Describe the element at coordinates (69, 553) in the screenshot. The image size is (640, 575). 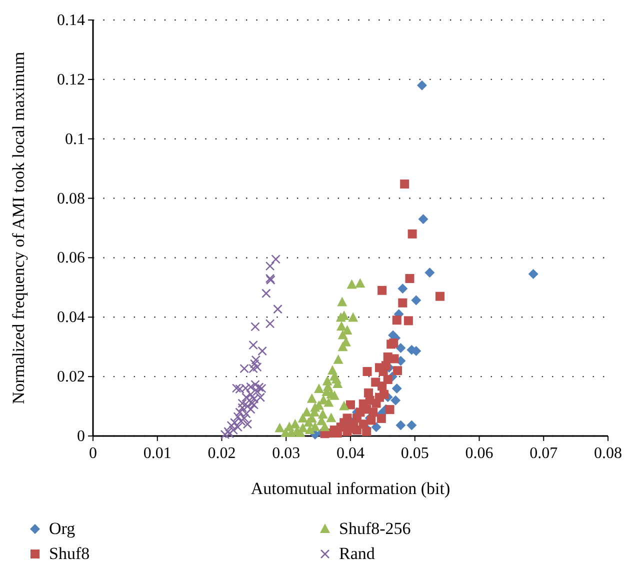
I see `legend-label: Shuf8` at that location.